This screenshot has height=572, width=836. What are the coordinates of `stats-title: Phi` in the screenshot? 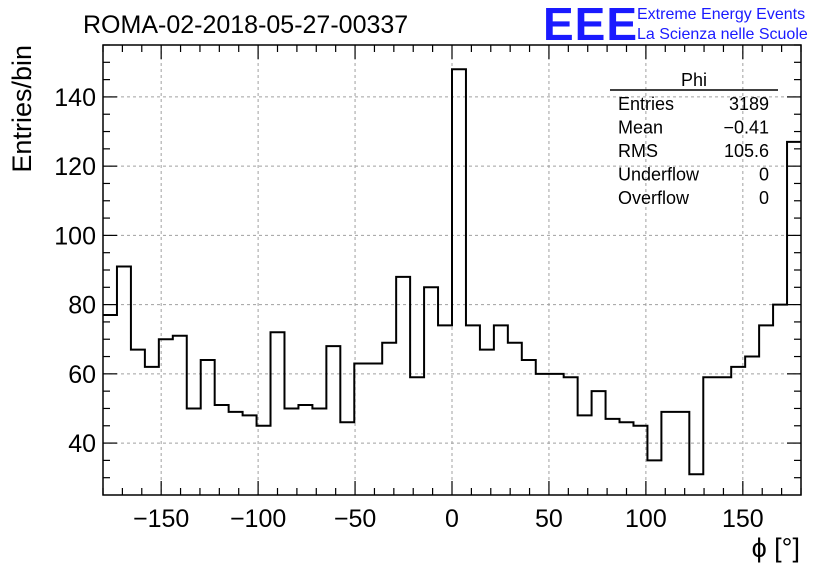 It's located at (694, 80).